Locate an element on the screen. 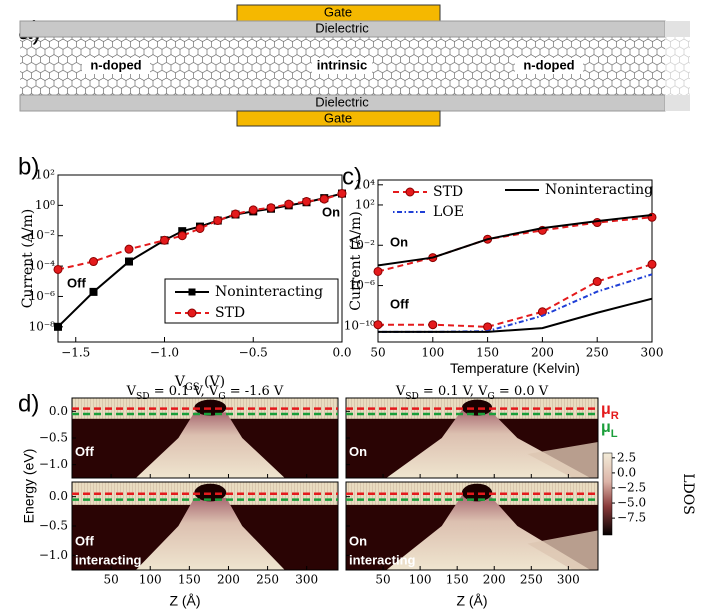 Image resolution: width=705 pixels, height=614 pixels. text-part: = -1.6 V is located at coordinates (255, 391).